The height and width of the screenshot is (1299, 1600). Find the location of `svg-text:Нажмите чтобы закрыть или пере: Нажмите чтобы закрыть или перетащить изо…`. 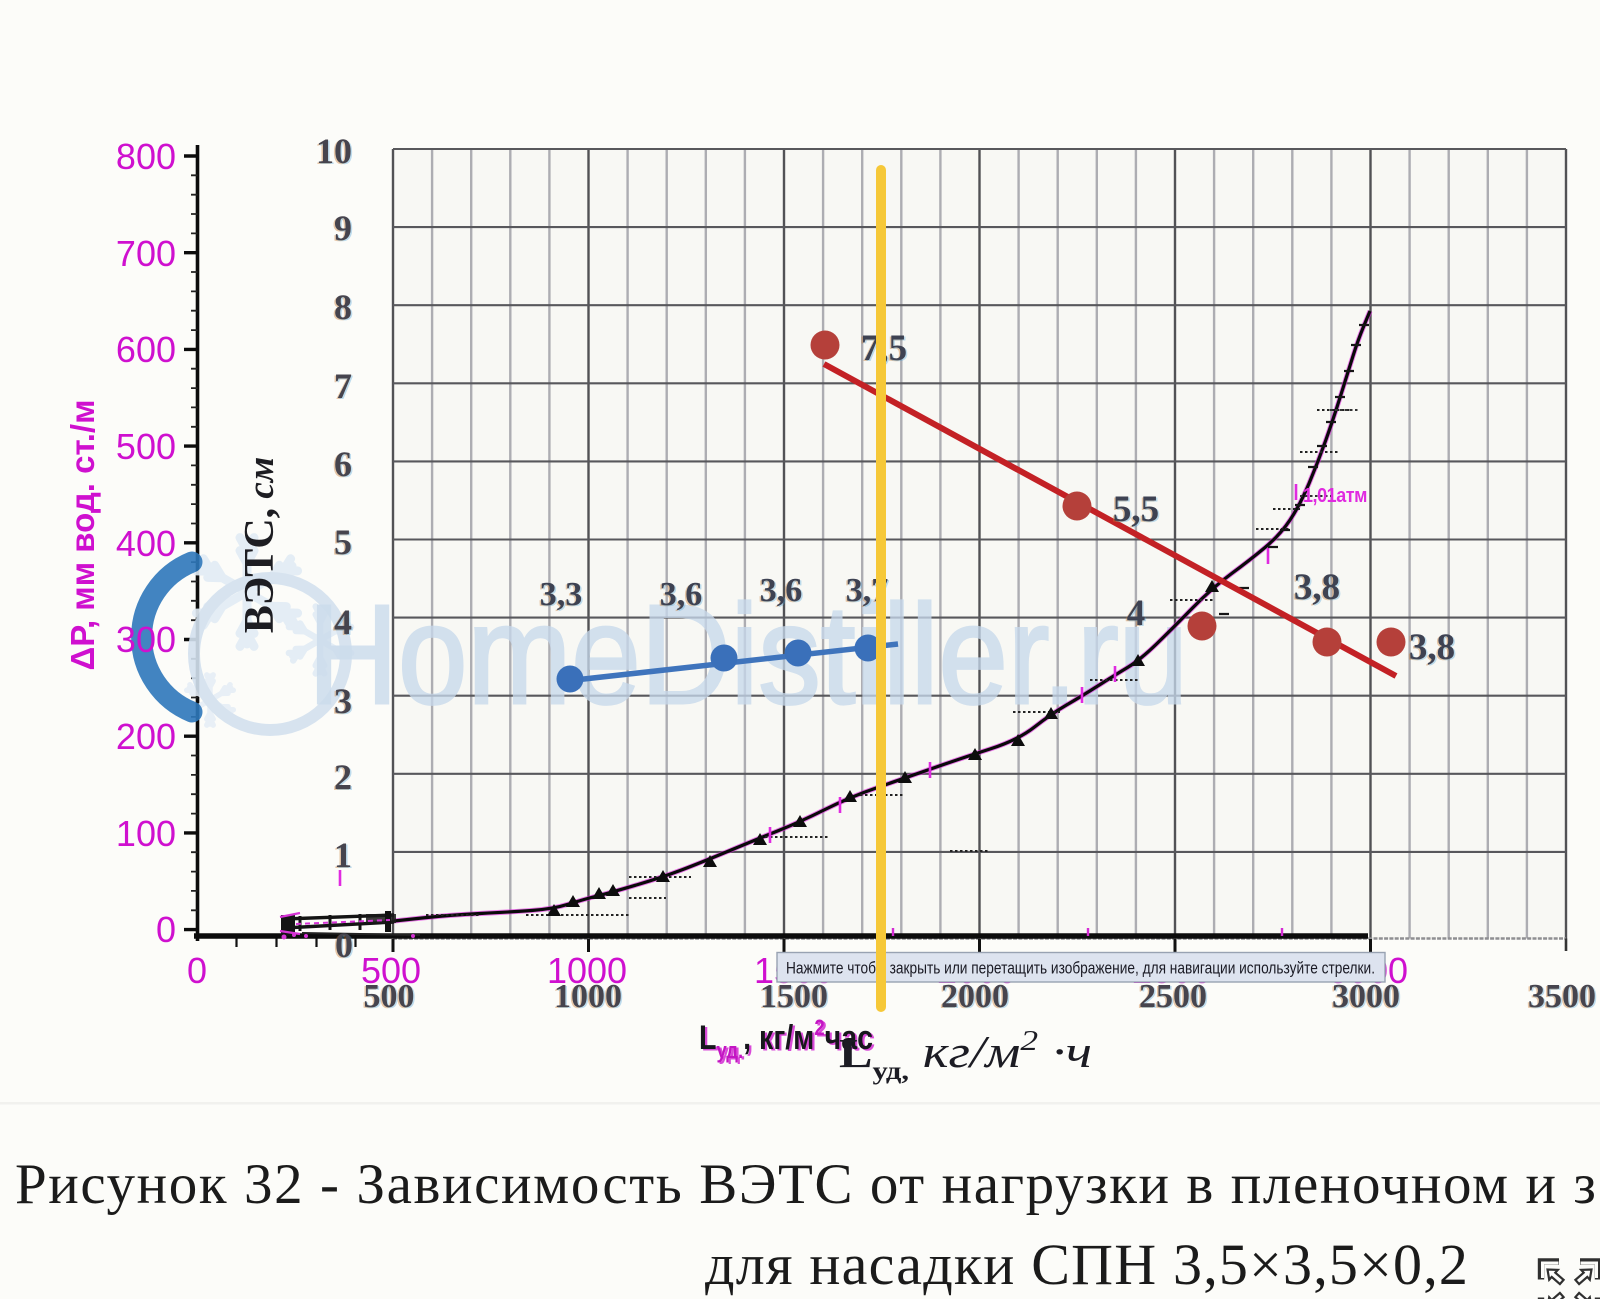

svg-text:Нажмите чтобы закрыть или пере: Нажмите чтобы закрыть или перетащить изо… is located at coordinates (1080, 969).